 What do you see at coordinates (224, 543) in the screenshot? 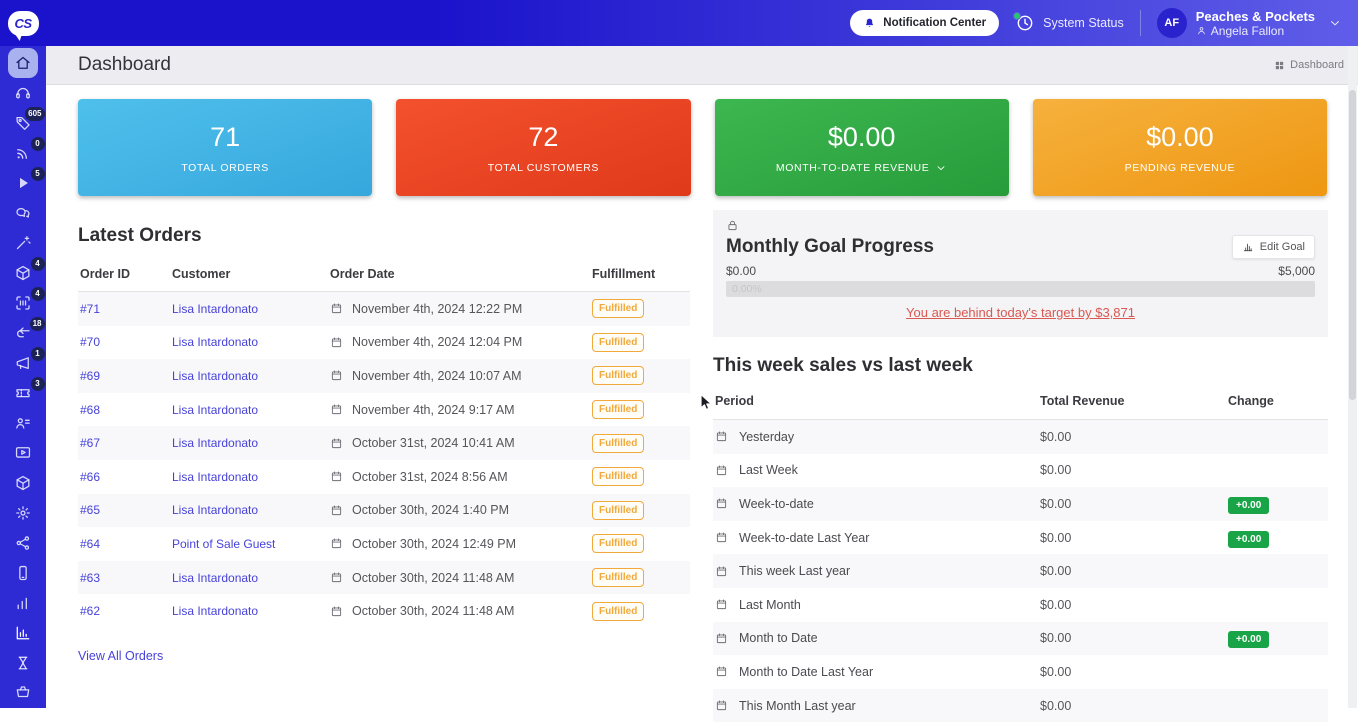
I see `customer-link: Point of Sale Guest` at bounding box center [224, 543].